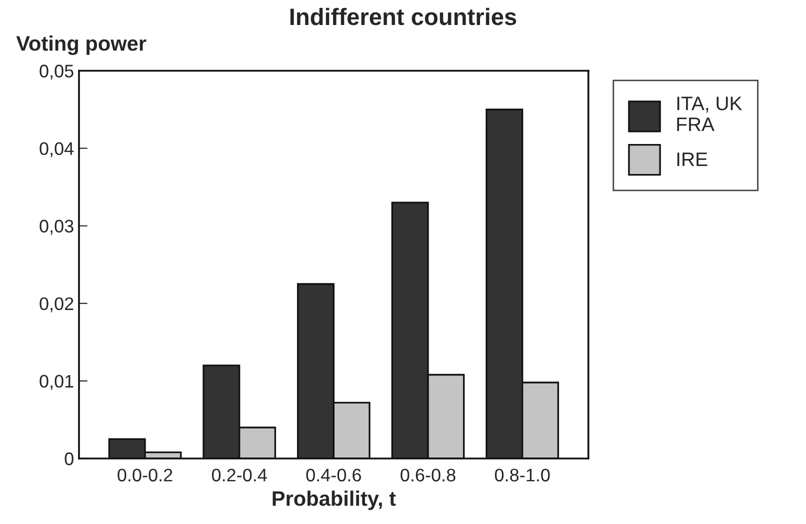  What do you see at coordinates (69, 459) in the screenshot?
I see `y-tick-label: 0` at bounding box center [69, 459].